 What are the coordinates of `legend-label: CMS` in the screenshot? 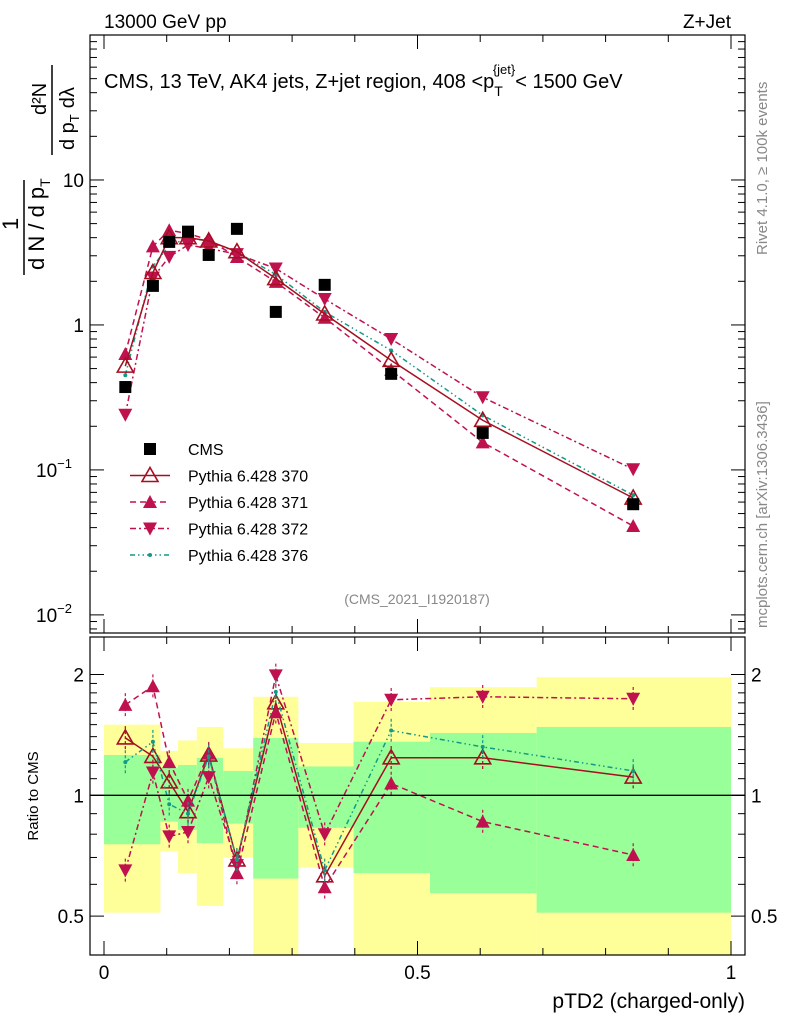 It's located at (206, 450).